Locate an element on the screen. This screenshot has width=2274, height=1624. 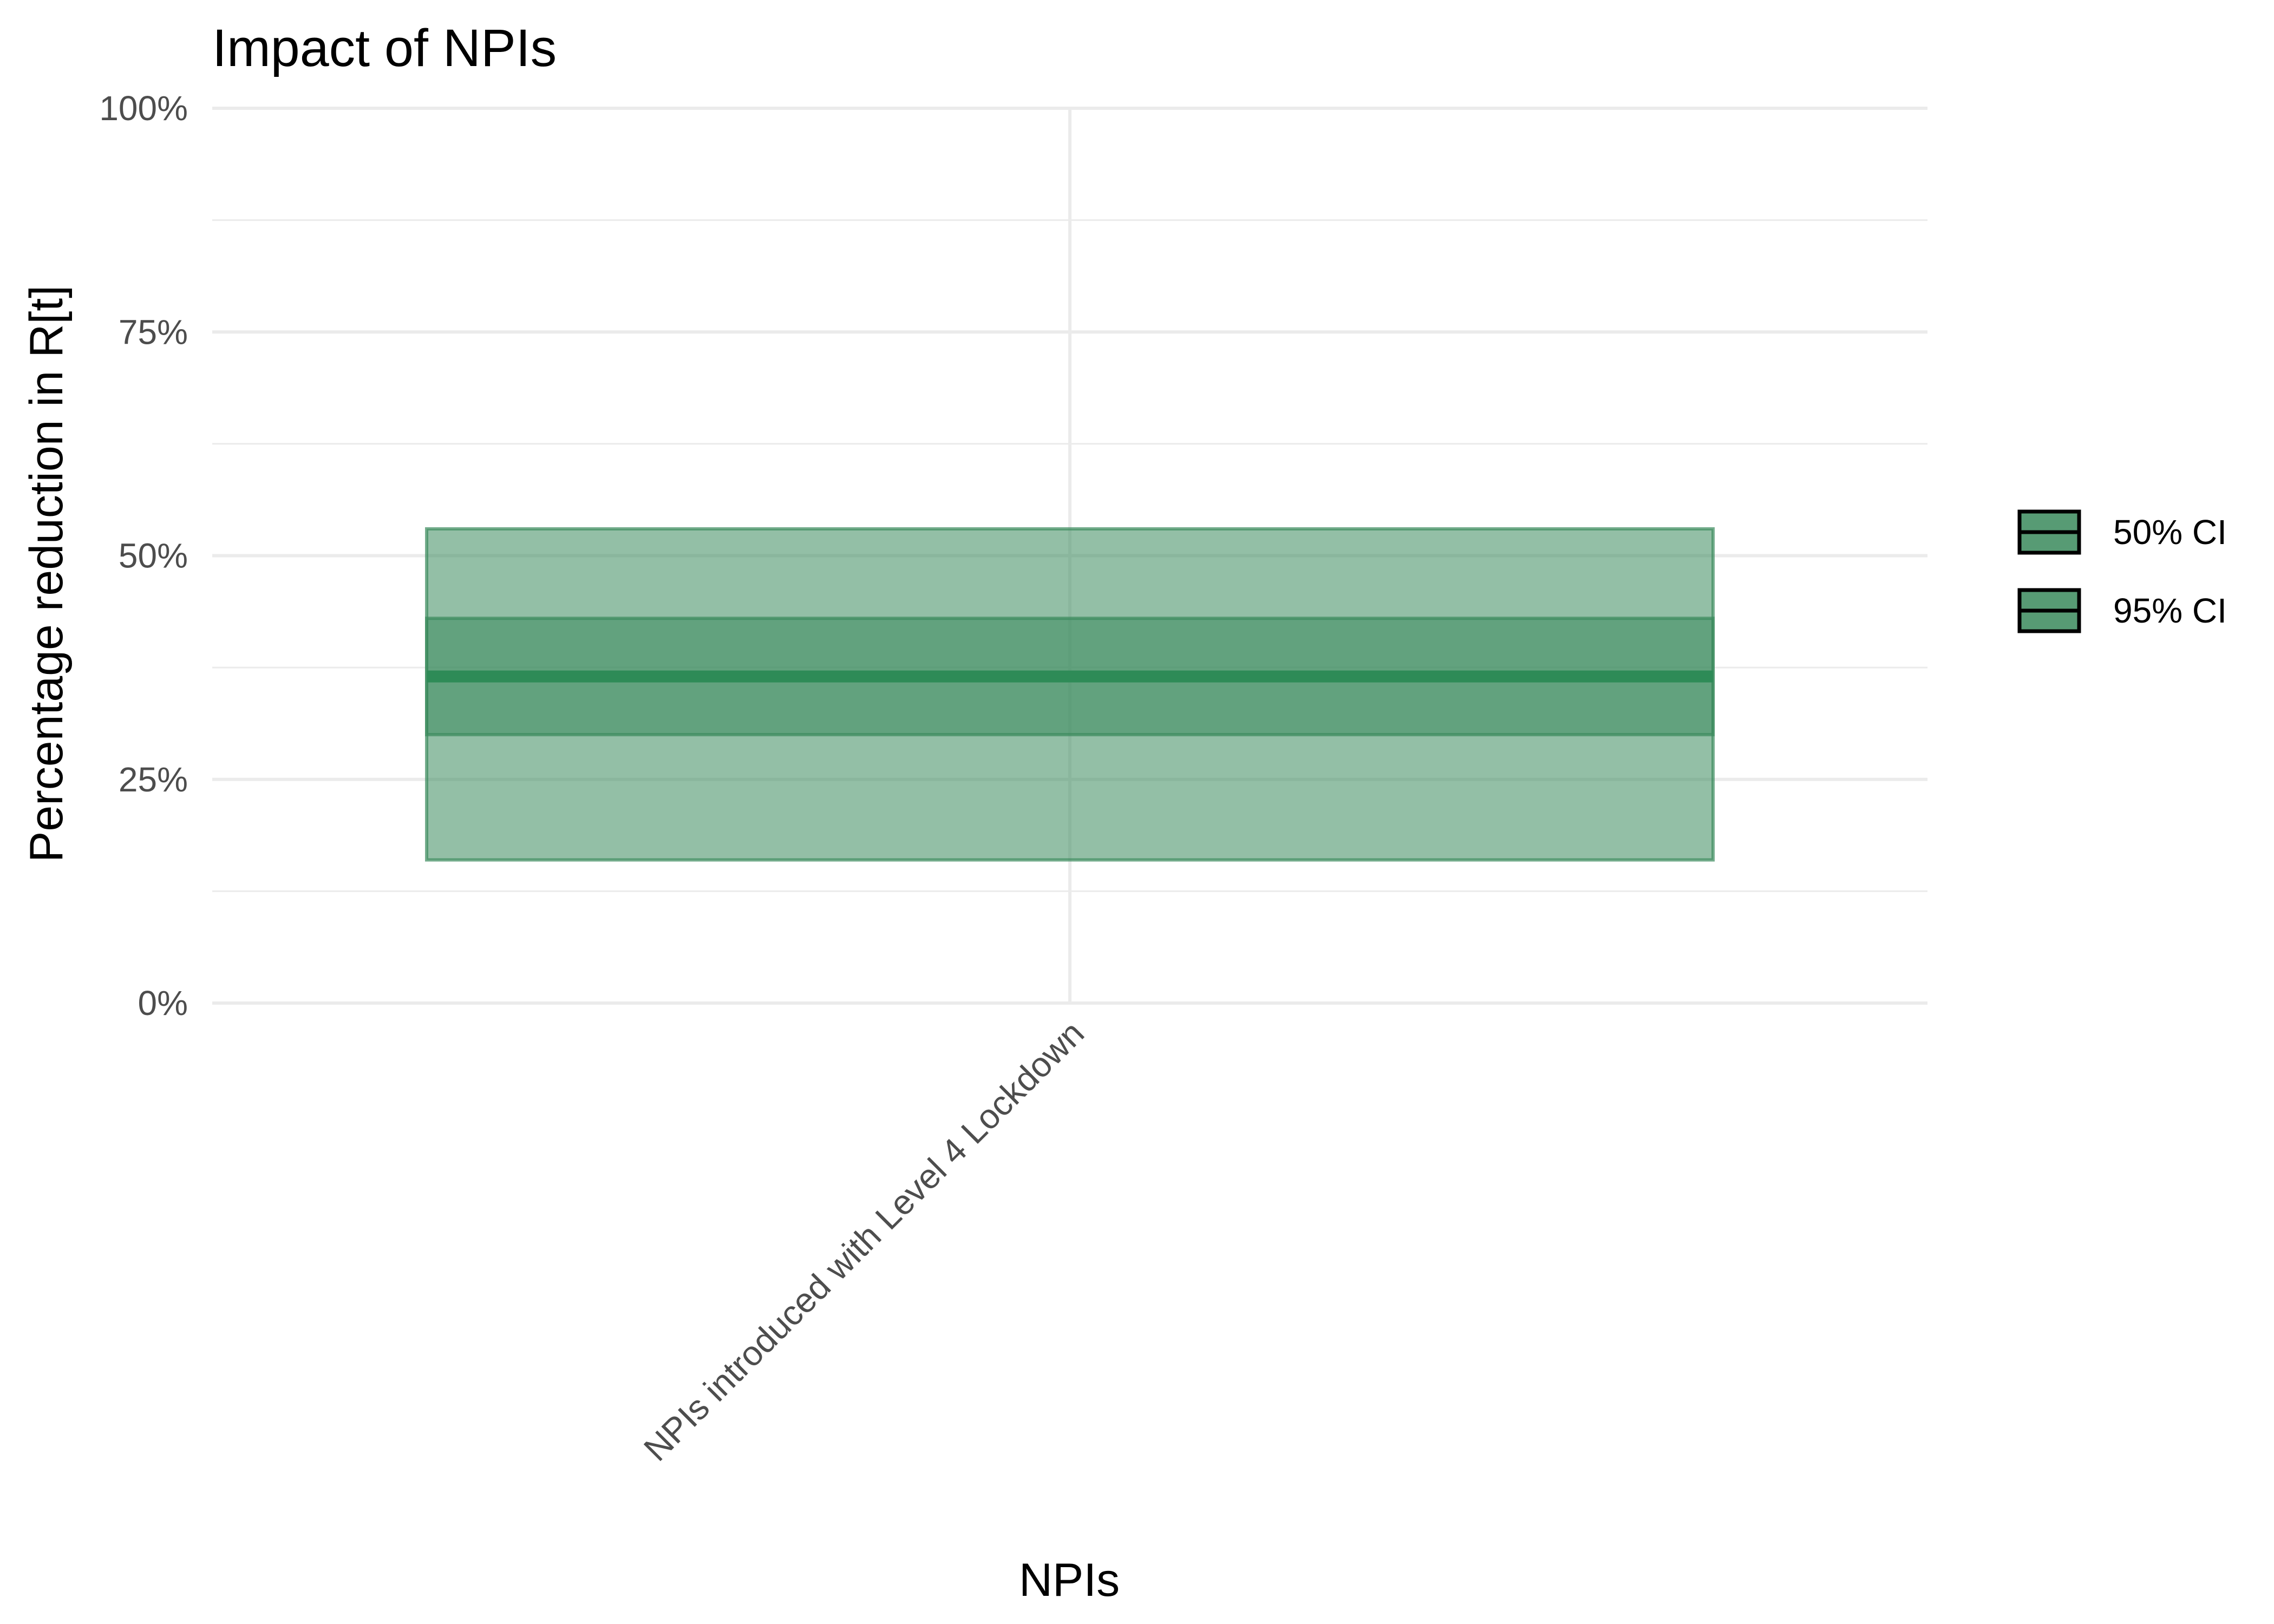
x-tick-labels: NPIs introduced with Level 4 Lockdown is located at coordinates (864, 1241).